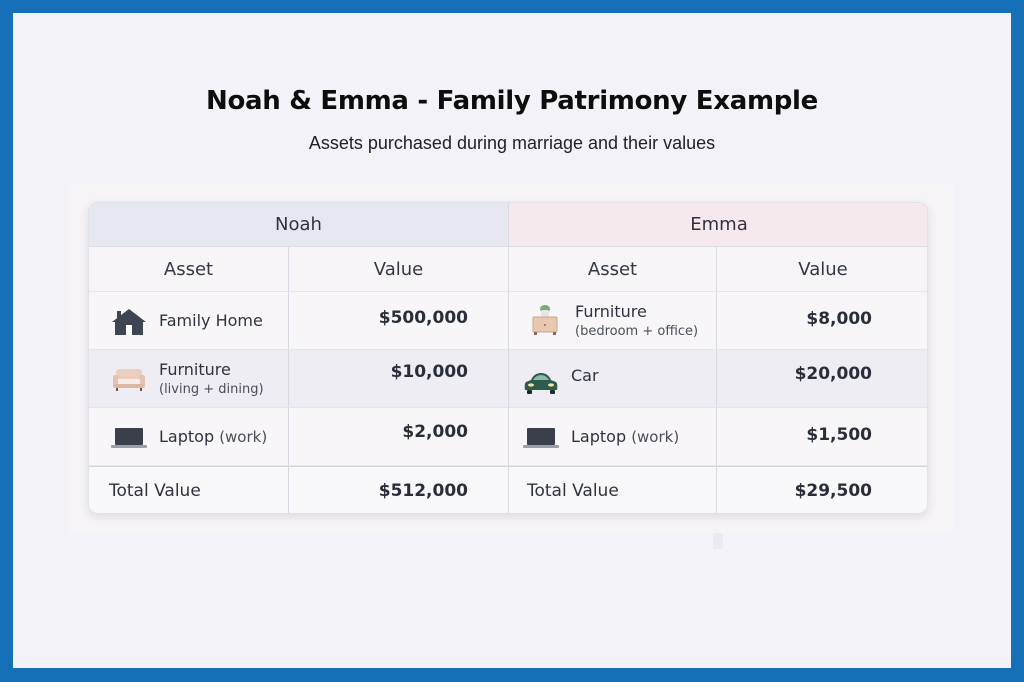  What do you see at coordinates (541, 383) in the screenshot?
I see `car-icon` at bounding box center [541, 383].